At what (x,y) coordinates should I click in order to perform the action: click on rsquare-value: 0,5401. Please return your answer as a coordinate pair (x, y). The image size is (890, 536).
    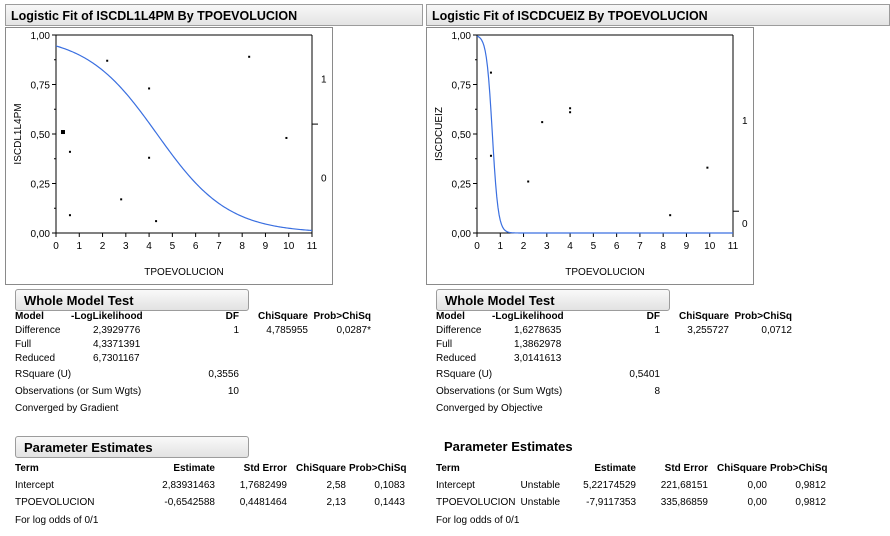
    Looking at the image, I should click on (644, 374).